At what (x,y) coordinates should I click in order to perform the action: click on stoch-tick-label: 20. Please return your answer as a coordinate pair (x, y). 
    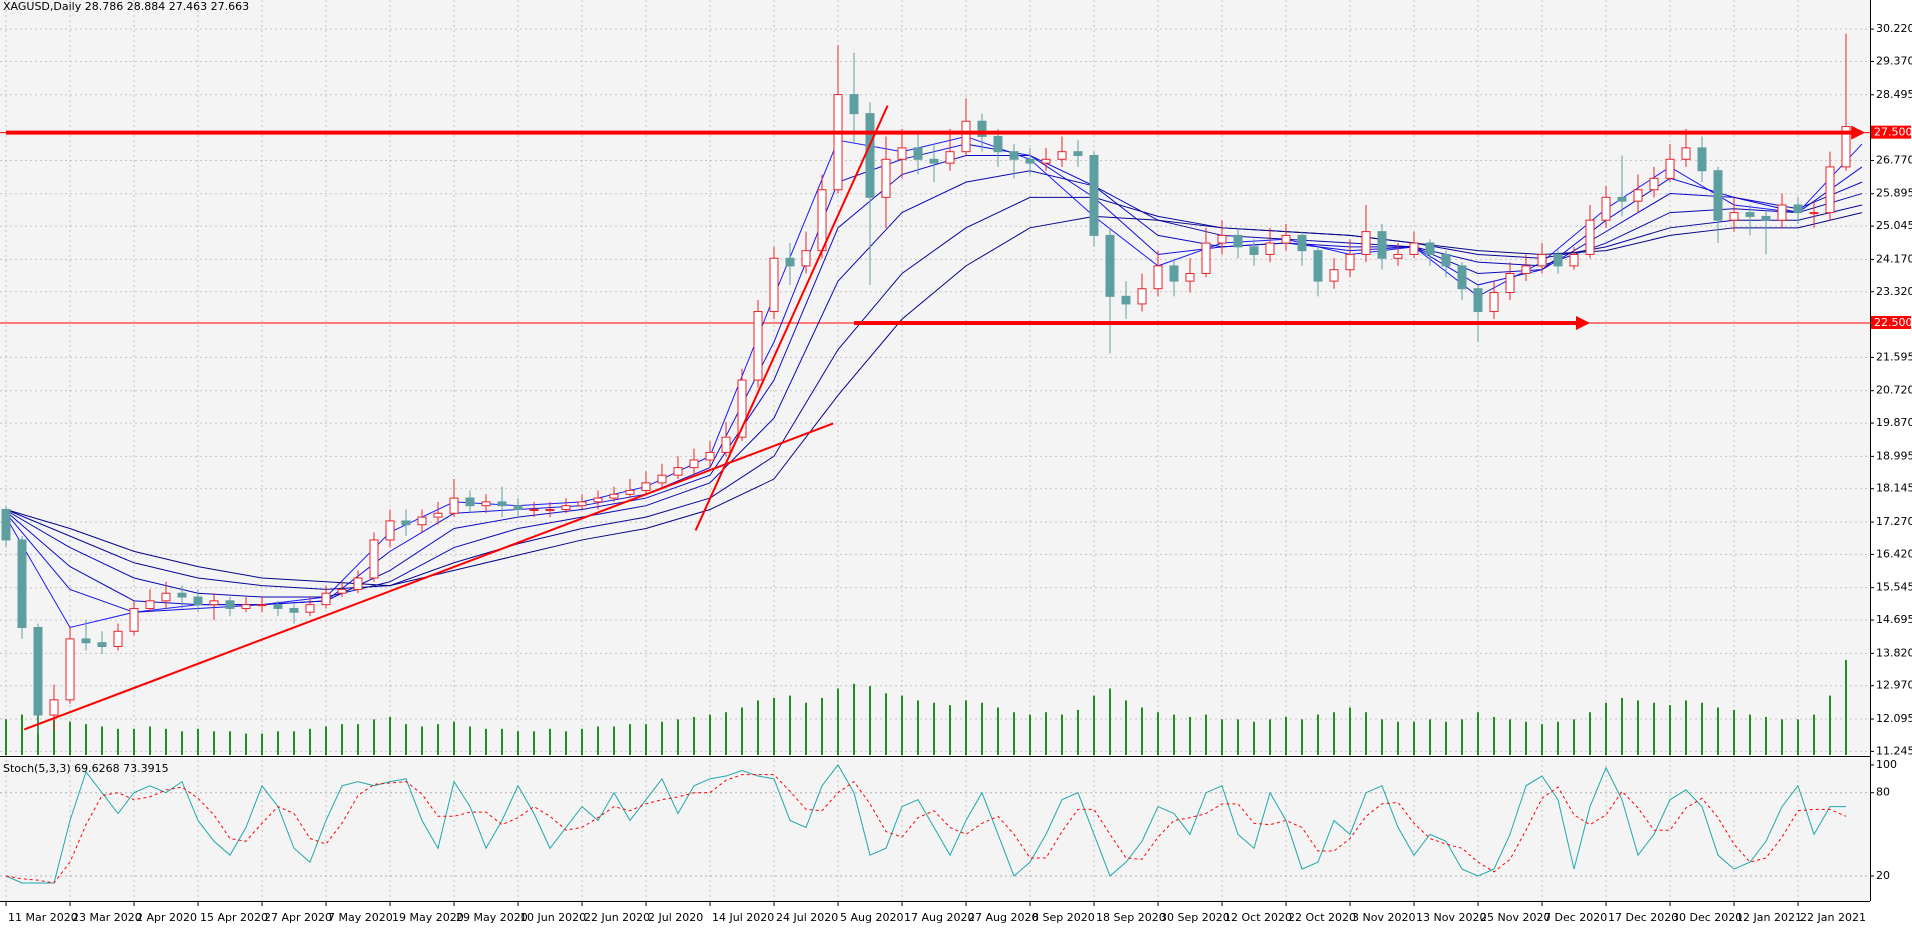
    Looking at the image, I should click on (1883, 875).